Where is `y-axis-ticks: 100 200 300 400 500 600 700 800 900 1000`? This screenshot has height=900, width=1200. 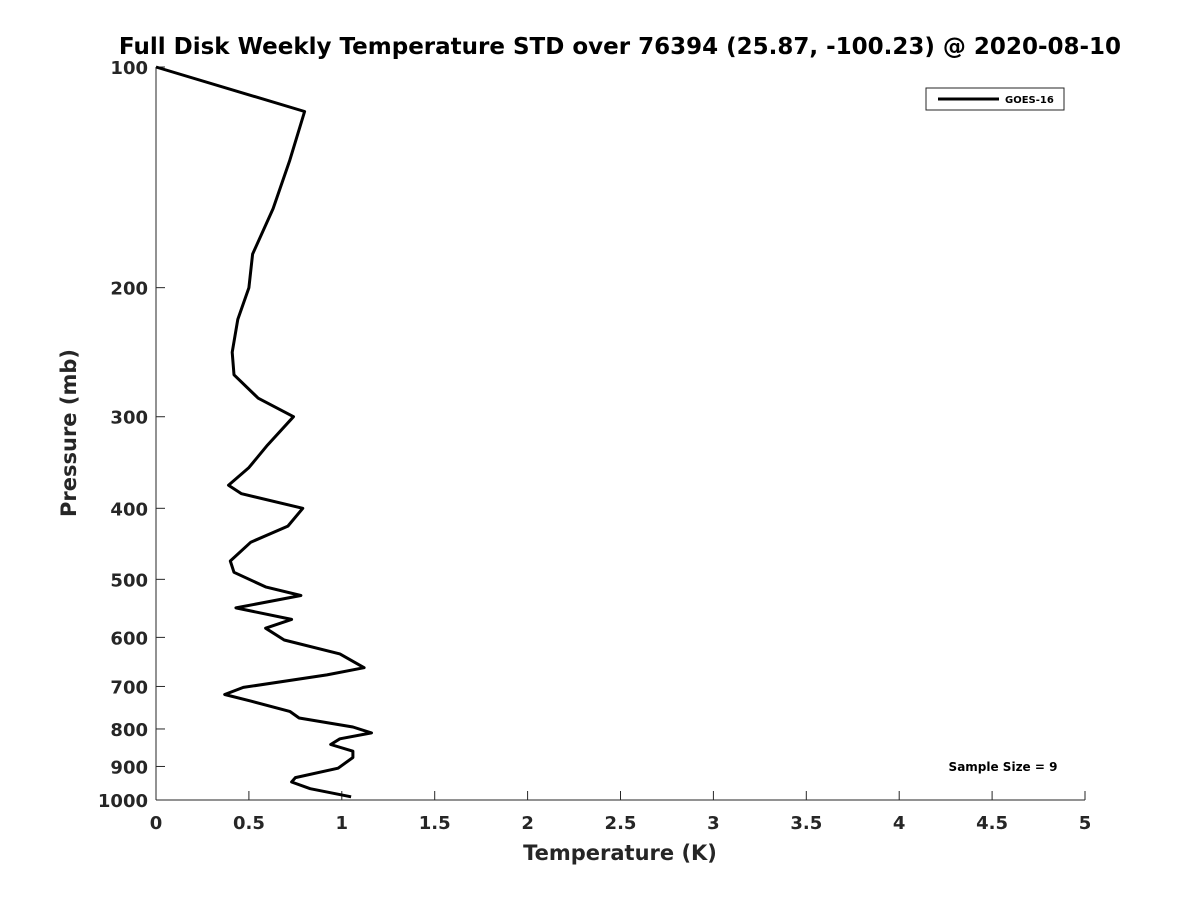 y-axis-ticks: 100 200 300 400 500 600 700 800 900 1000 is located at coordinates (131, 435).